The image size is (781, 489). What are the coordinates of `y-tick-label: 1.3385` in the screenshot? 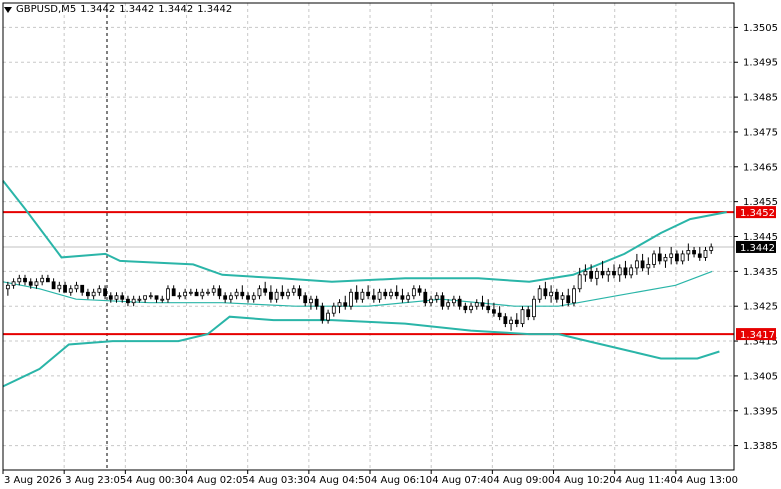 It's located at (760, 446).